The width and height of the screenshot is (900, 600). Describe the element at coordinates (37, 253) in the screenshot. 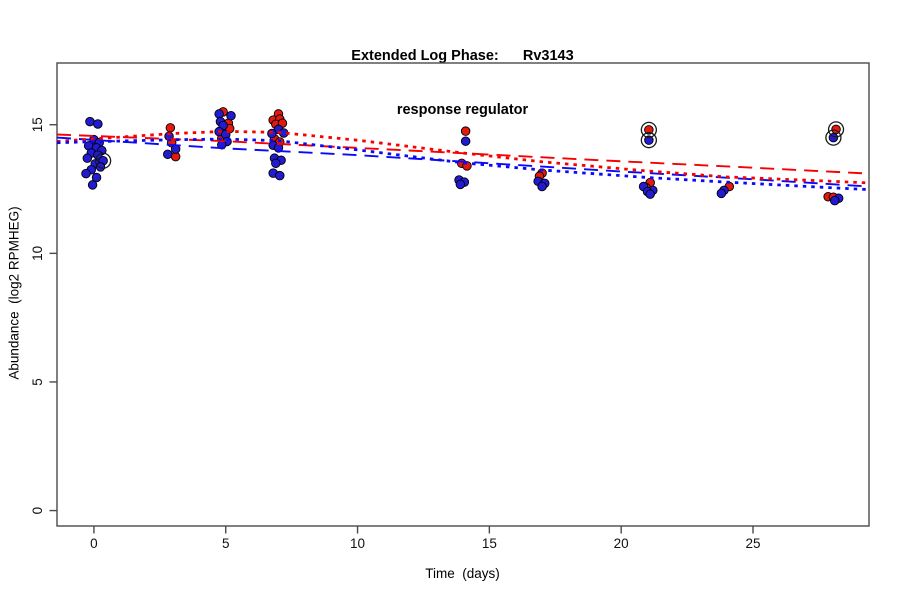

I see `y-tick-label: 10` at that location.